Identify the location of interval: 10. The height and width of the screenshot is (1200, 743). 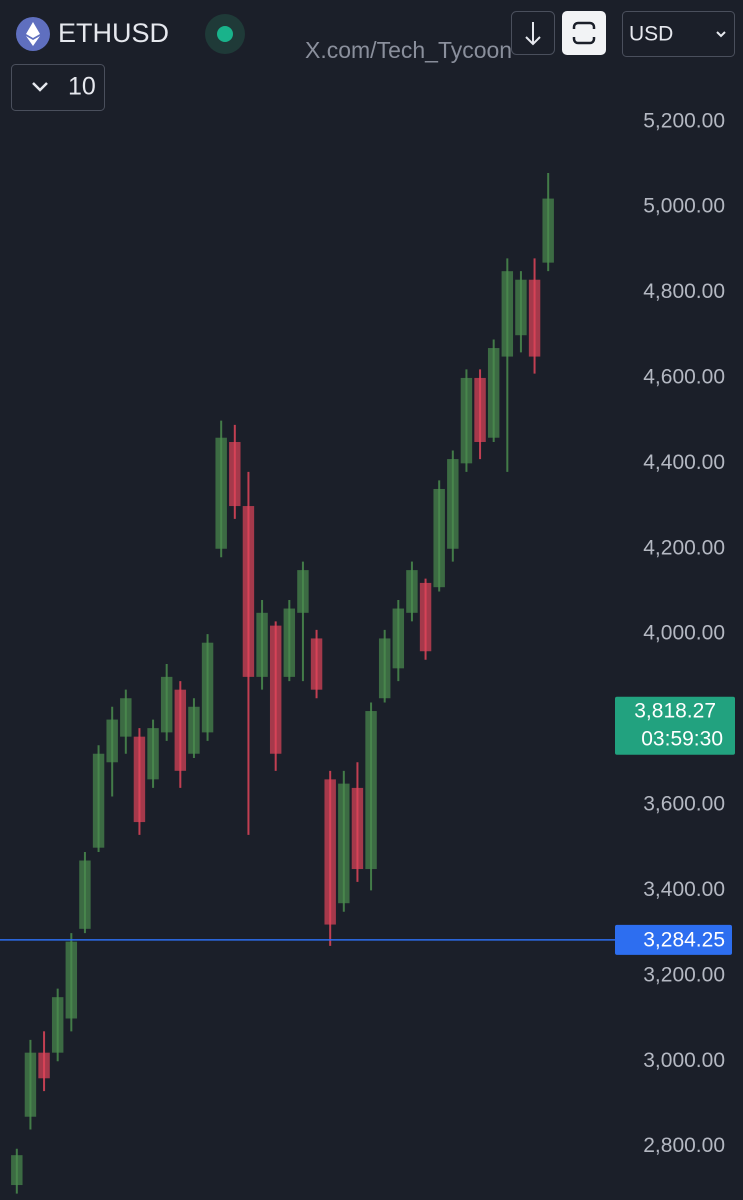
(82, 87).